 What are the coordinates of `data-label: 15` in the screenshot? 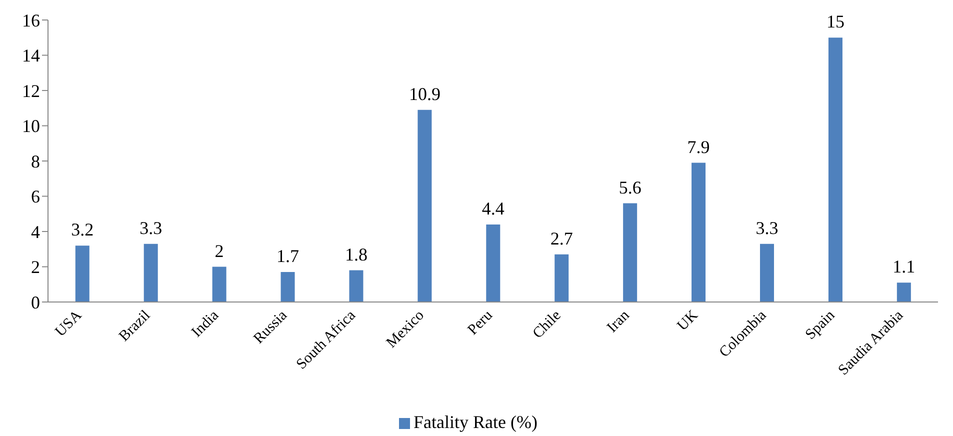 It's located at (835, 22).